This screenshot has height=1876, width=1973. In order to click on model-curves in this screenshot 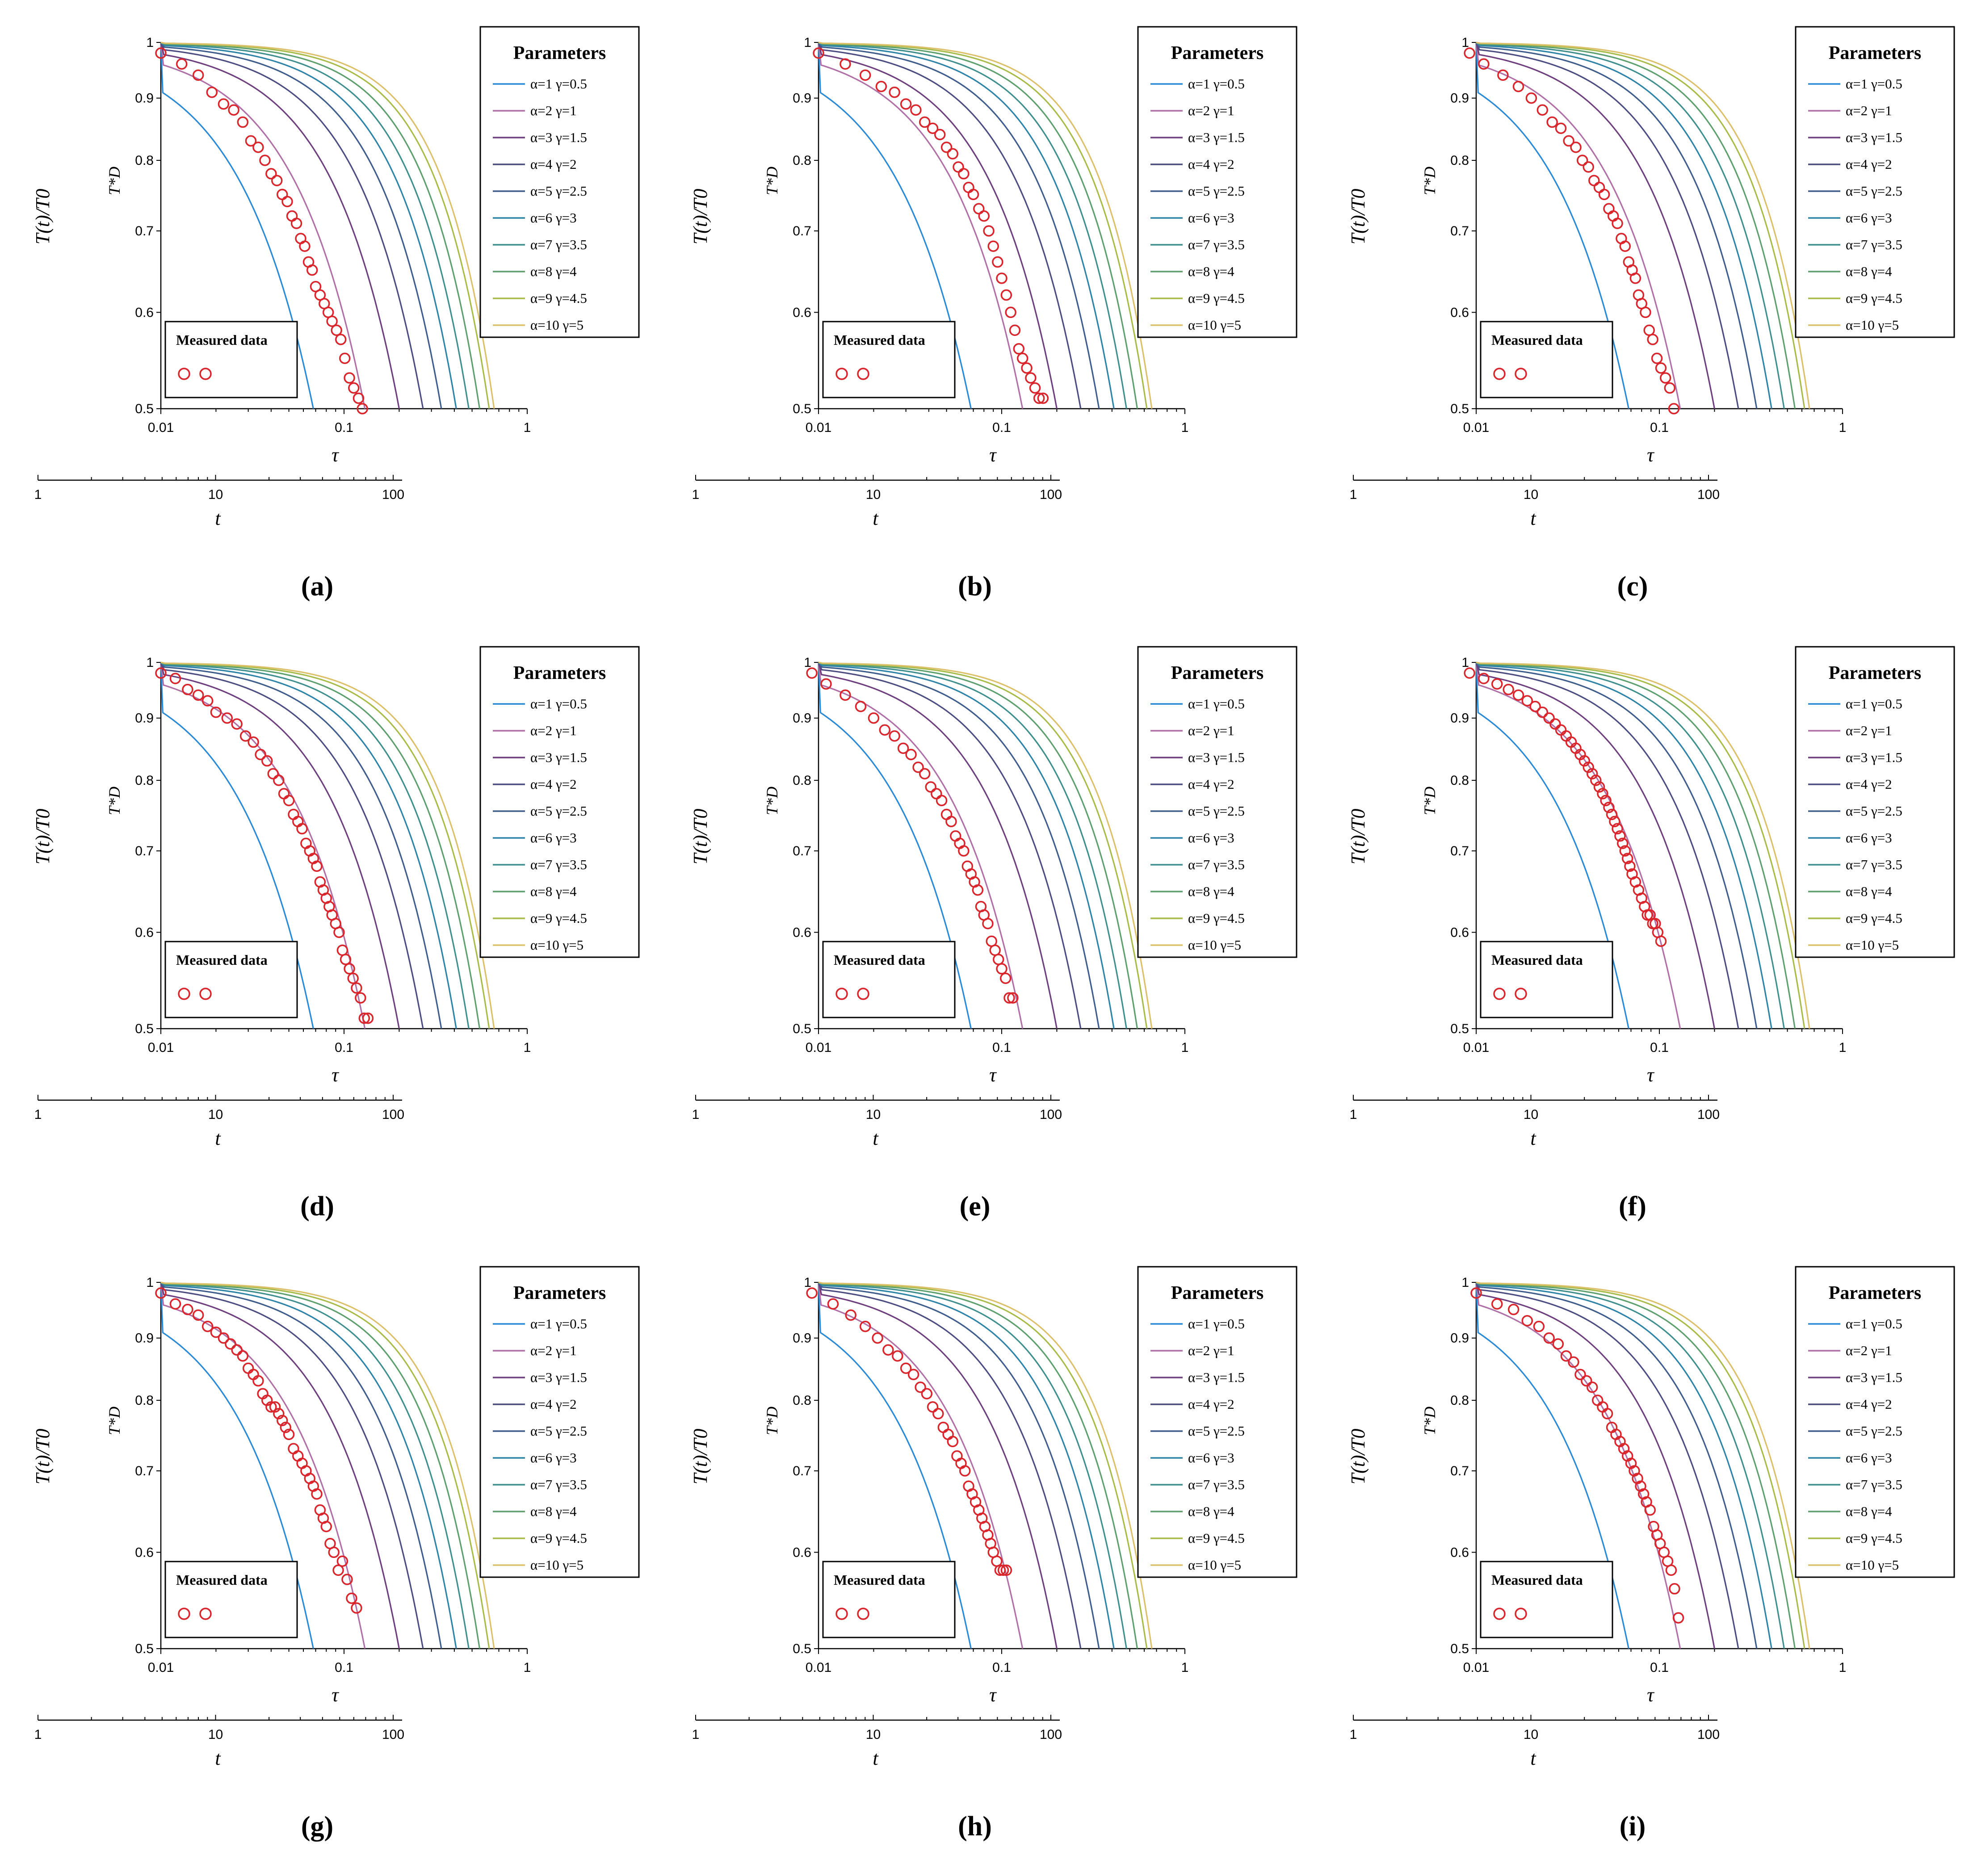, I will do `click(1642, 225)`.